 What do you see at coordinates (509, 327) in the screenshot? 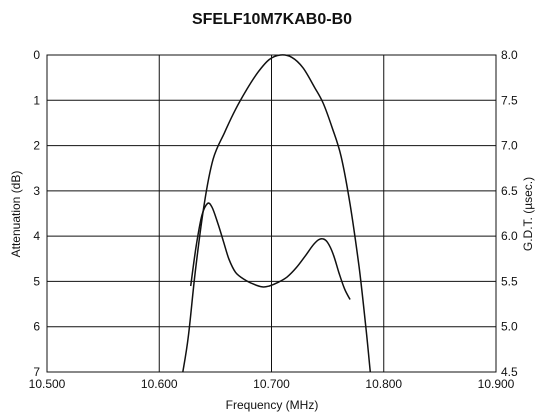
I see `y2-tick-label: 5.0` at bounding box center [509, 327].